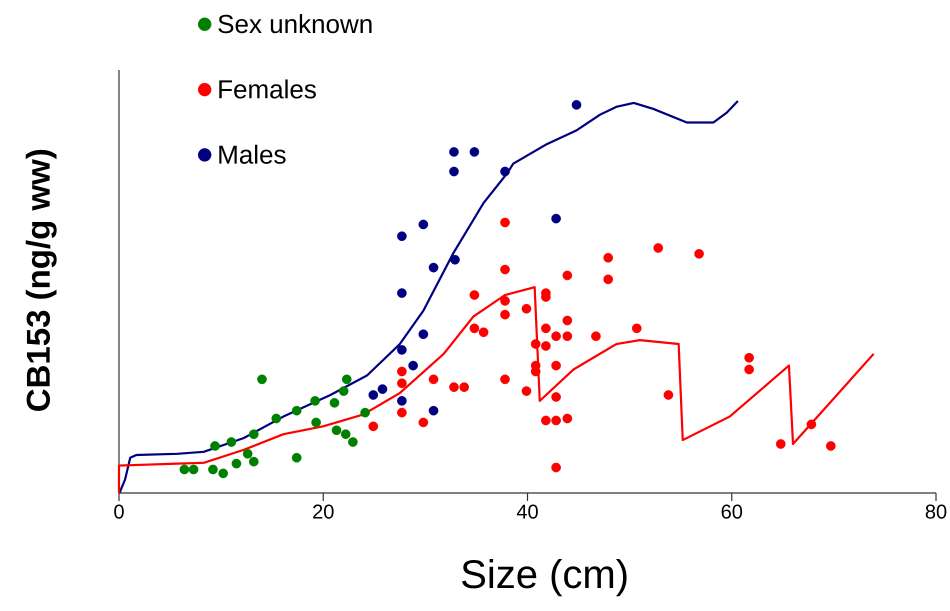 Image resolution: width=950 pixels, height=611 pixels. Describe the element at coordinates (267, 89) in the screenshot. I see `legend-label: Females` at that location.